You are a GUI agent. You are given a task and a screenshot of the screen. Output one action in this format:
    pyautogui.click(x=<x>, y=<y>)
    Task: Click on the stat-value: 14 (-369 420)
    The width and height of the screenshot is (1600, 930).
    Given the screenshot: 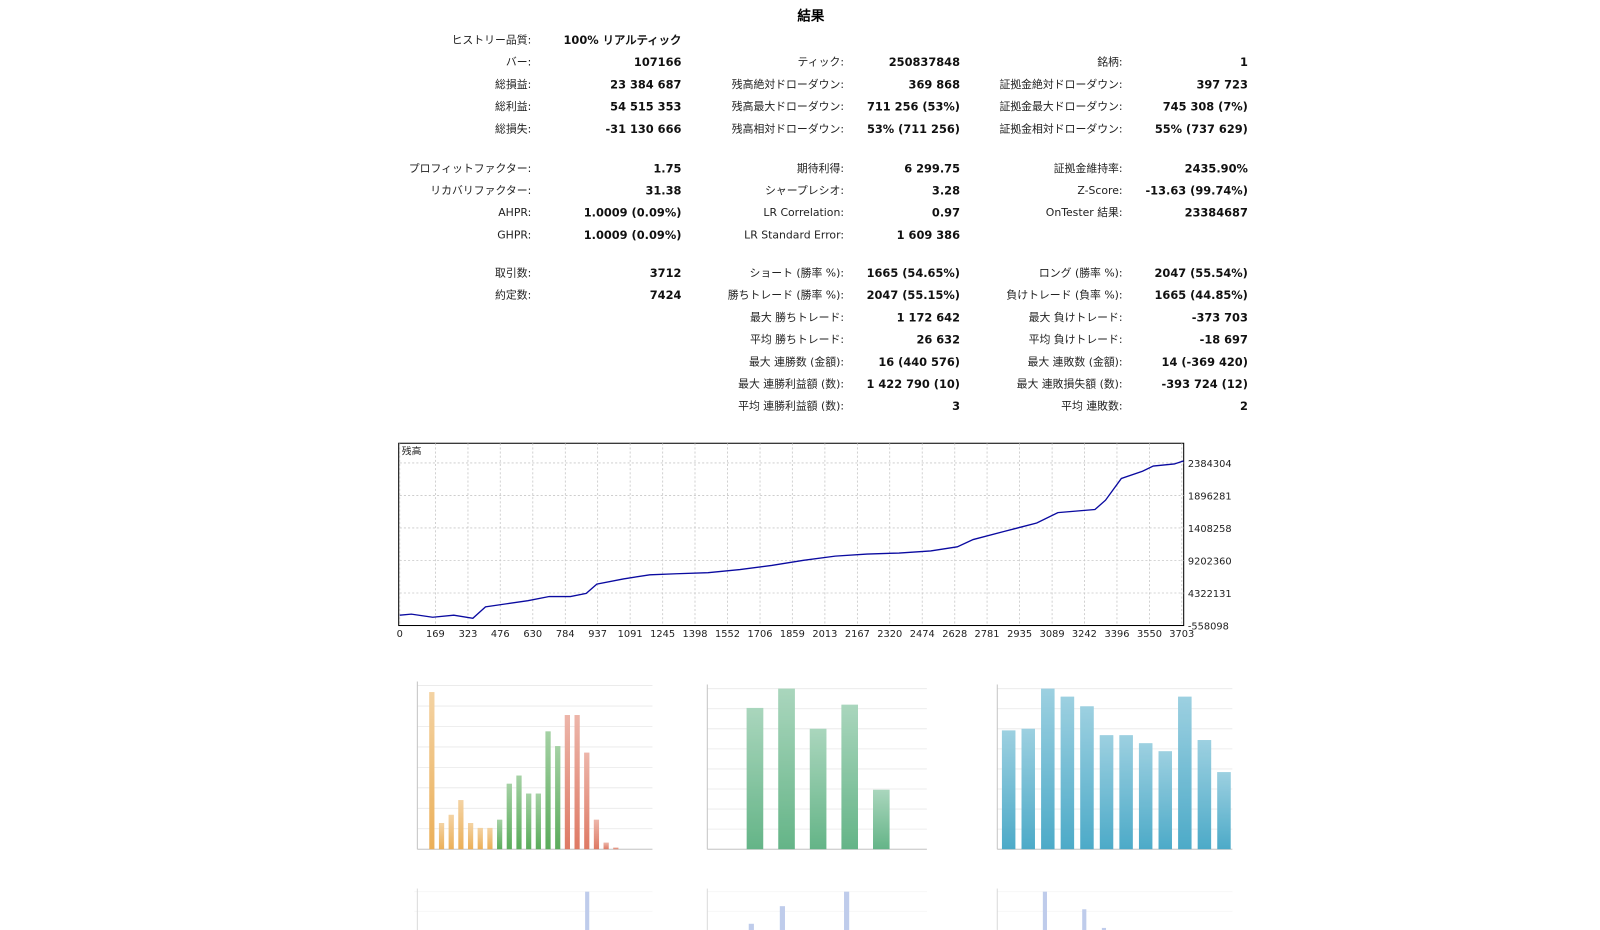 What is the action you would take?
    pyautogui.click(x=1205, y=362)
    